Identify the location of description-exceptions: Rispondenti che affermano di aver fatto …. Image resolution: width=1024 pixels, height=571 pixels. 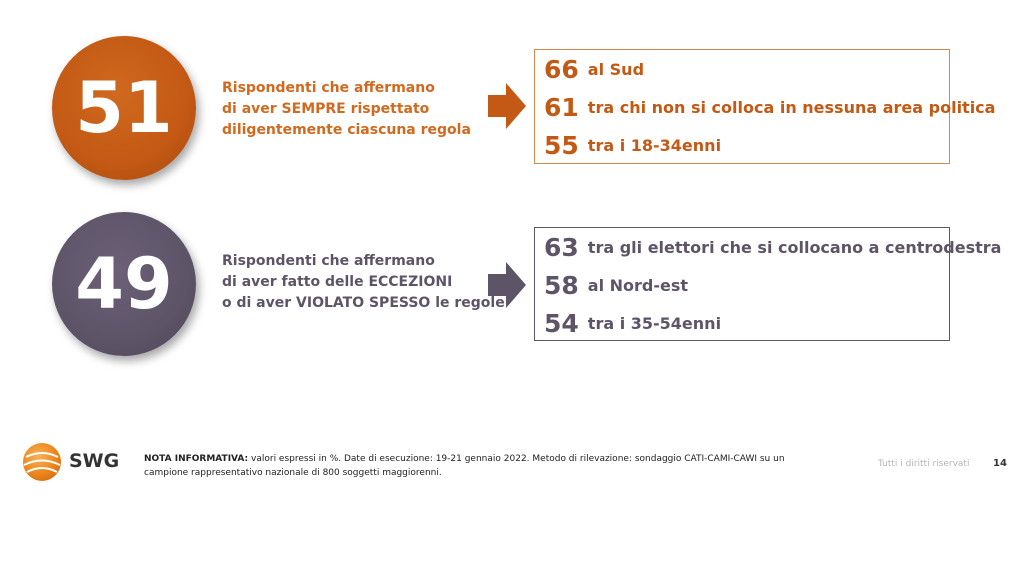
(363, 282).